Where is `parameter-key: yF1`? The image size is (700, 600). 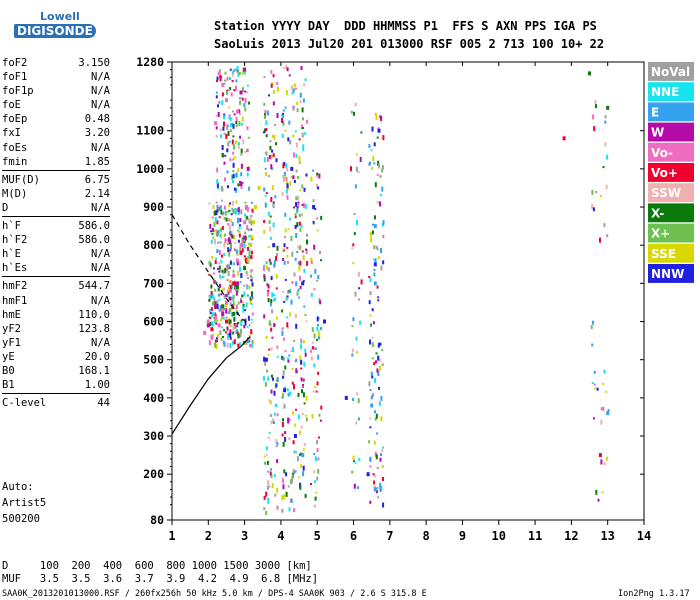 parameter-key: yF1 is located at coordinates (11, 342).